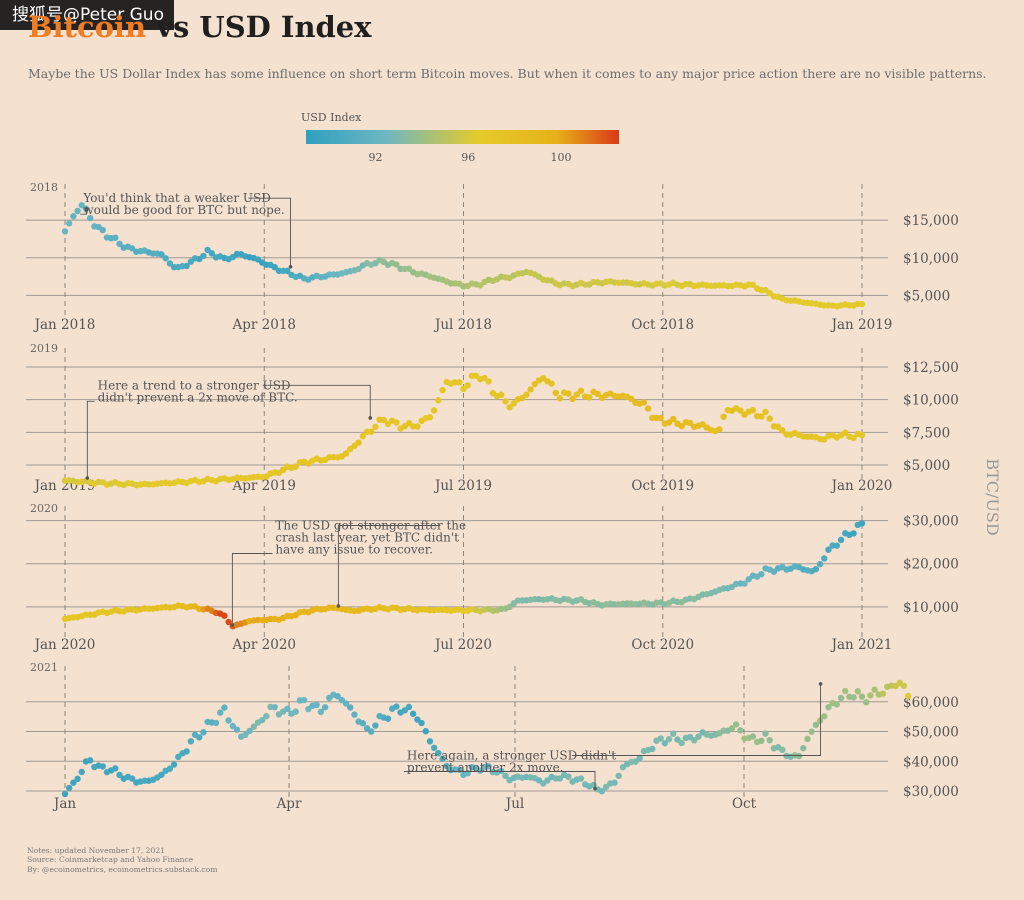 This screenshot has height=900, width=1024. Describe the element at coordinates (87, 27) in the screenshot. I see `title-bitcoin: Bitcoin` at that location.